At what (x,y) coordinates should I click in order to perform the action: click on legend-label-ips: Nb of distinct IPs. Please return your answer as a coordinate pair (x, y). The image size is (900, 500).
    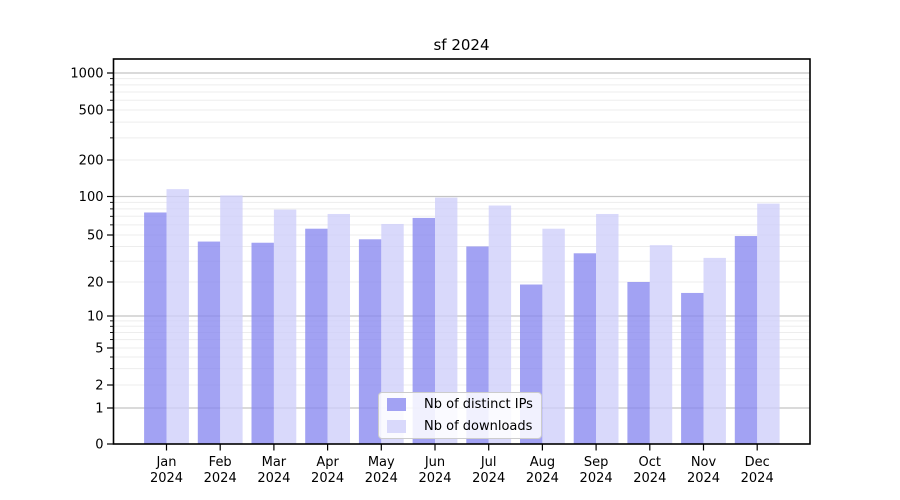
    Looking at the image, I should click on (478, 405).